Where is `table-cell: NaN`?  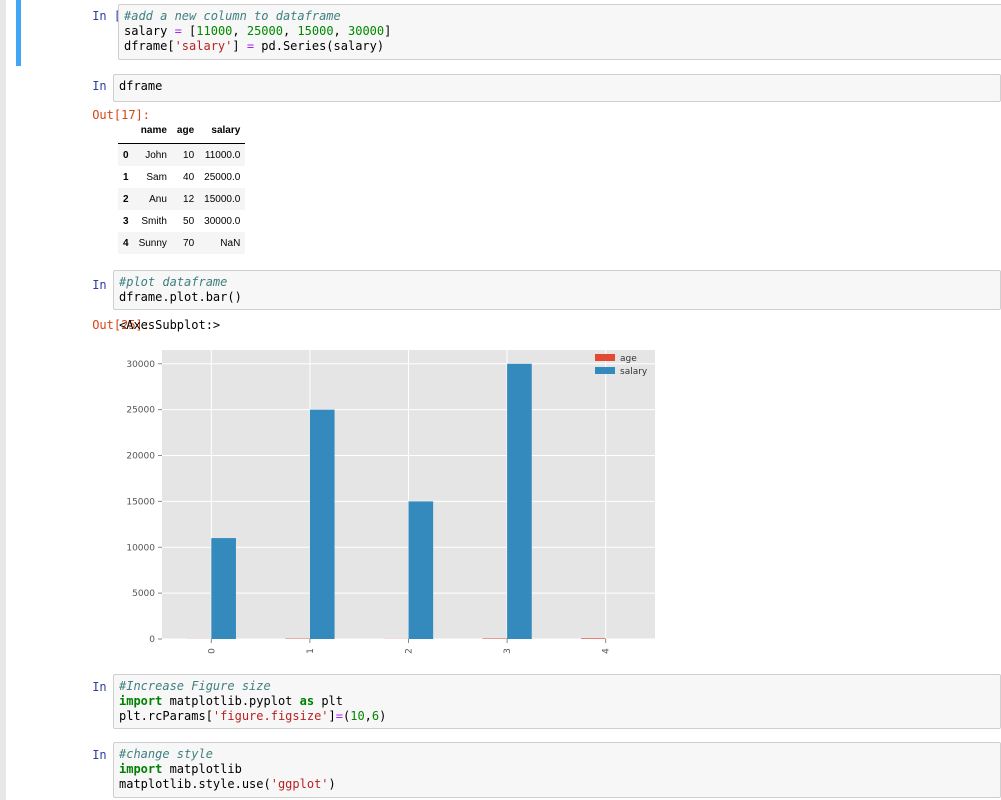 table-cell: NaN is located at coordinates (230, 243).